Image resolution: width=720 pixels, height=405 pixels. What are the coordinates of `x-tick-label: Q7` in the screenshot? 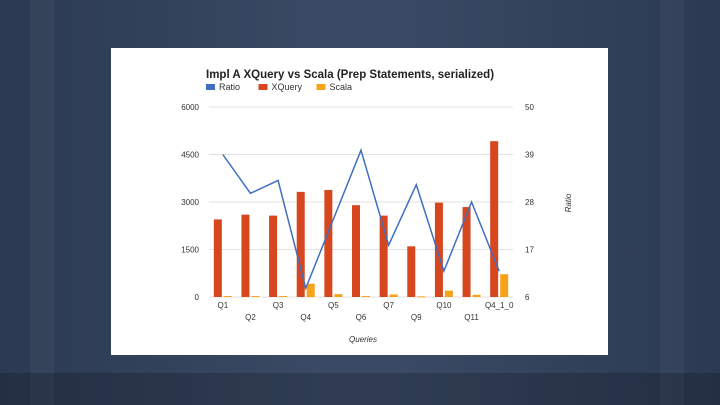 It's located at (388, 305).